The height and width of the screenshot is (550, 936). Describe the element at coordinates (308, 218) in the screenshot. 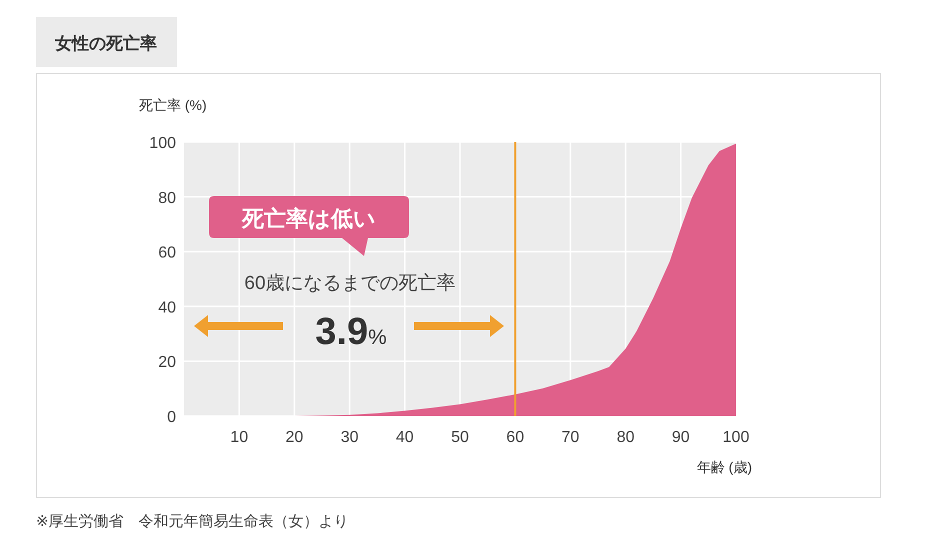

I see `annotation: 死亡率は低い` at that location.